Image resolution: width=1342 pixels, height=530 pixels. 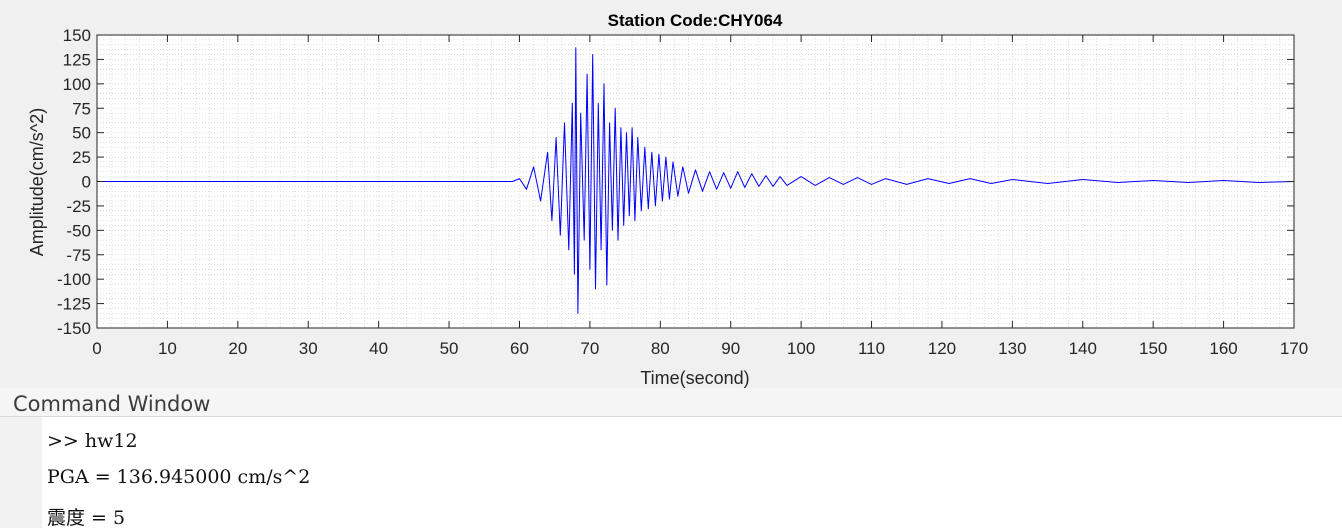 I want to click on x-tick-label: 30, so click(x=308, y=348).